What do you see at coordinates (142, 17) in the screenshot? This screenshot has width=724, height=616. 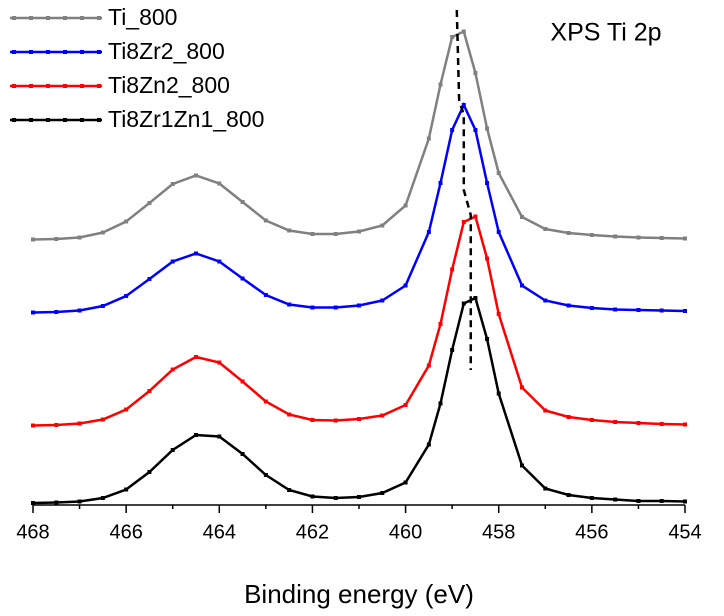 I see `legend-label: Ti_800` at bounding box center [142, 17].